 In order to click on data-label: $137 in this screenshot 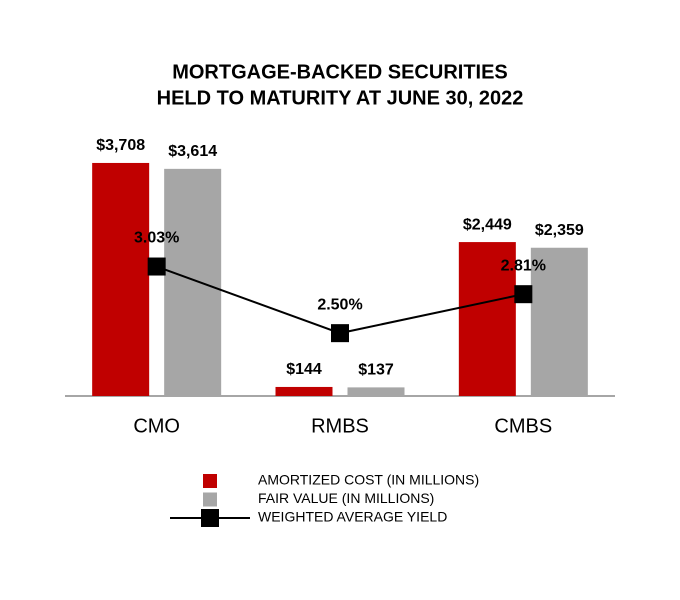, I will do `click(376, 370)`.